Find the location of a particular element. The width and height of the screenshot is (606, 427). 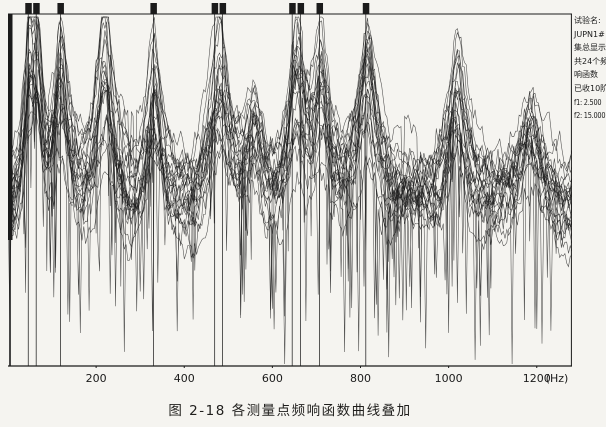

x-axis-tick-labels: 200 400 600 800 1000 1200 (Hz) is located at coordinates (303, 380).